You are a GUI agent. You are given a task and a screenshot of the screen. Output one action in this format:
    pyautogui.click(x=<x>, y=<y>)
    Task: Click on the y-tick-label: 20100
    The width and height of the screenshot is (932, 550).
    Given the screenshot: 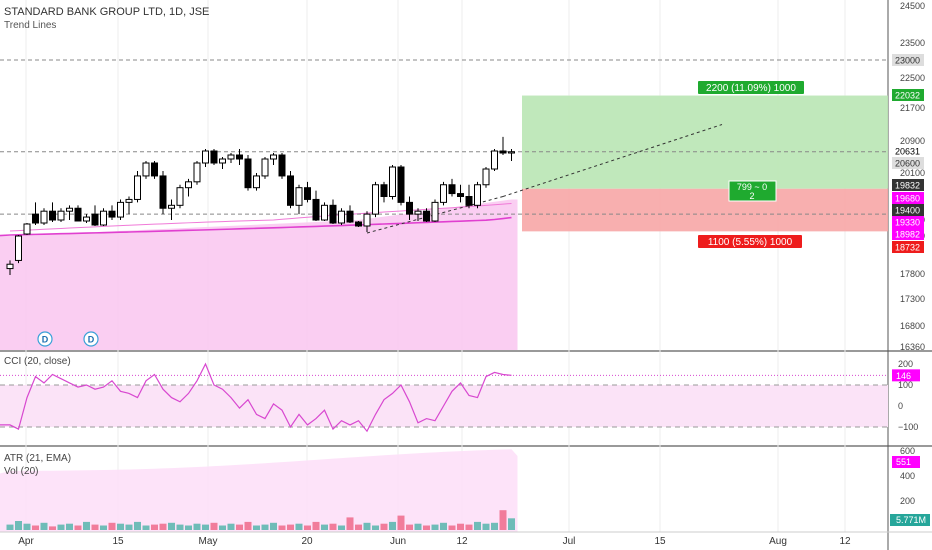 What is the action you would take?
    pyautogui.click(x=912, y=173)
    